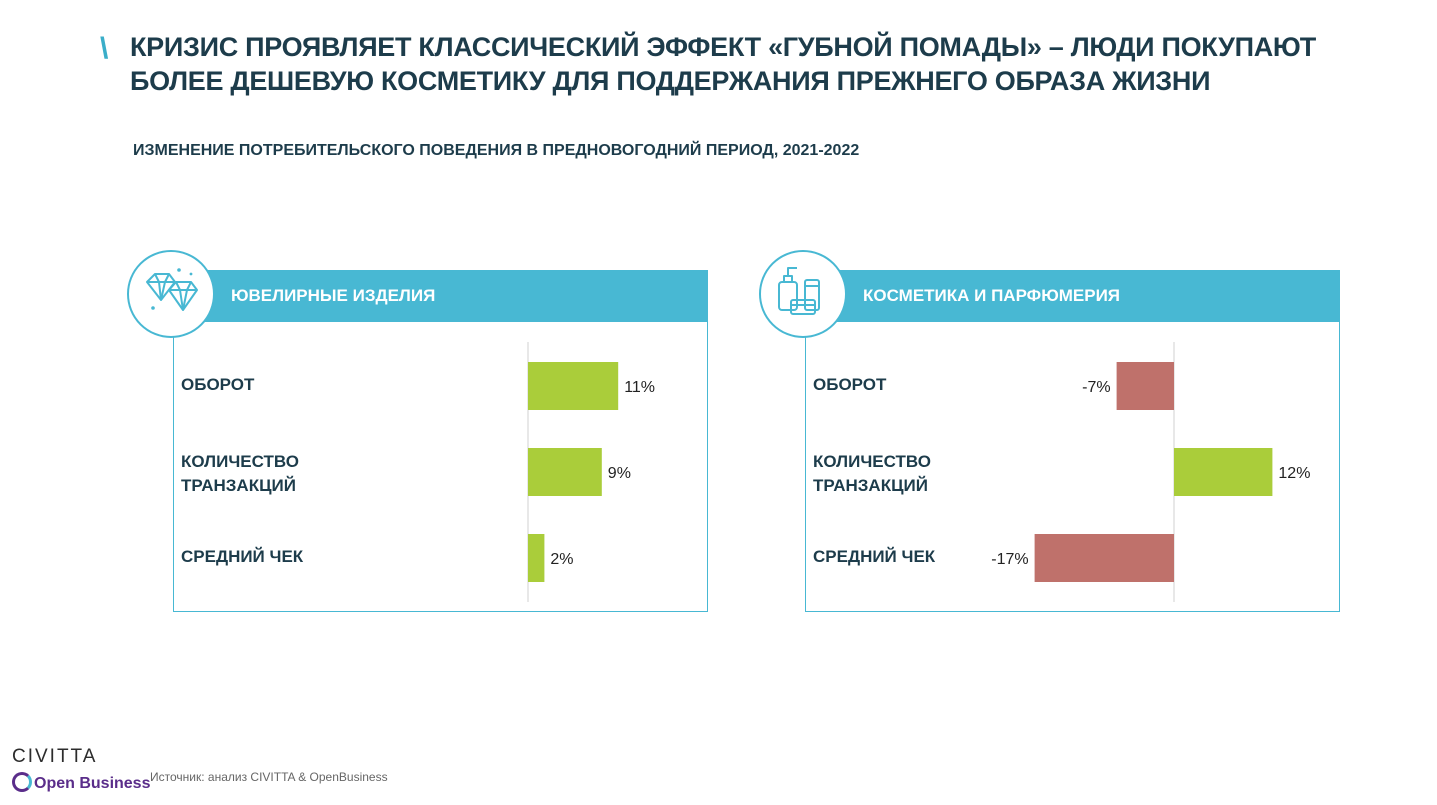 The width and height of the screenshot is (1437, 805). Describe the element at coordinates (803, 294) in the screenshot. I see `cosmetics-icon` at that location.